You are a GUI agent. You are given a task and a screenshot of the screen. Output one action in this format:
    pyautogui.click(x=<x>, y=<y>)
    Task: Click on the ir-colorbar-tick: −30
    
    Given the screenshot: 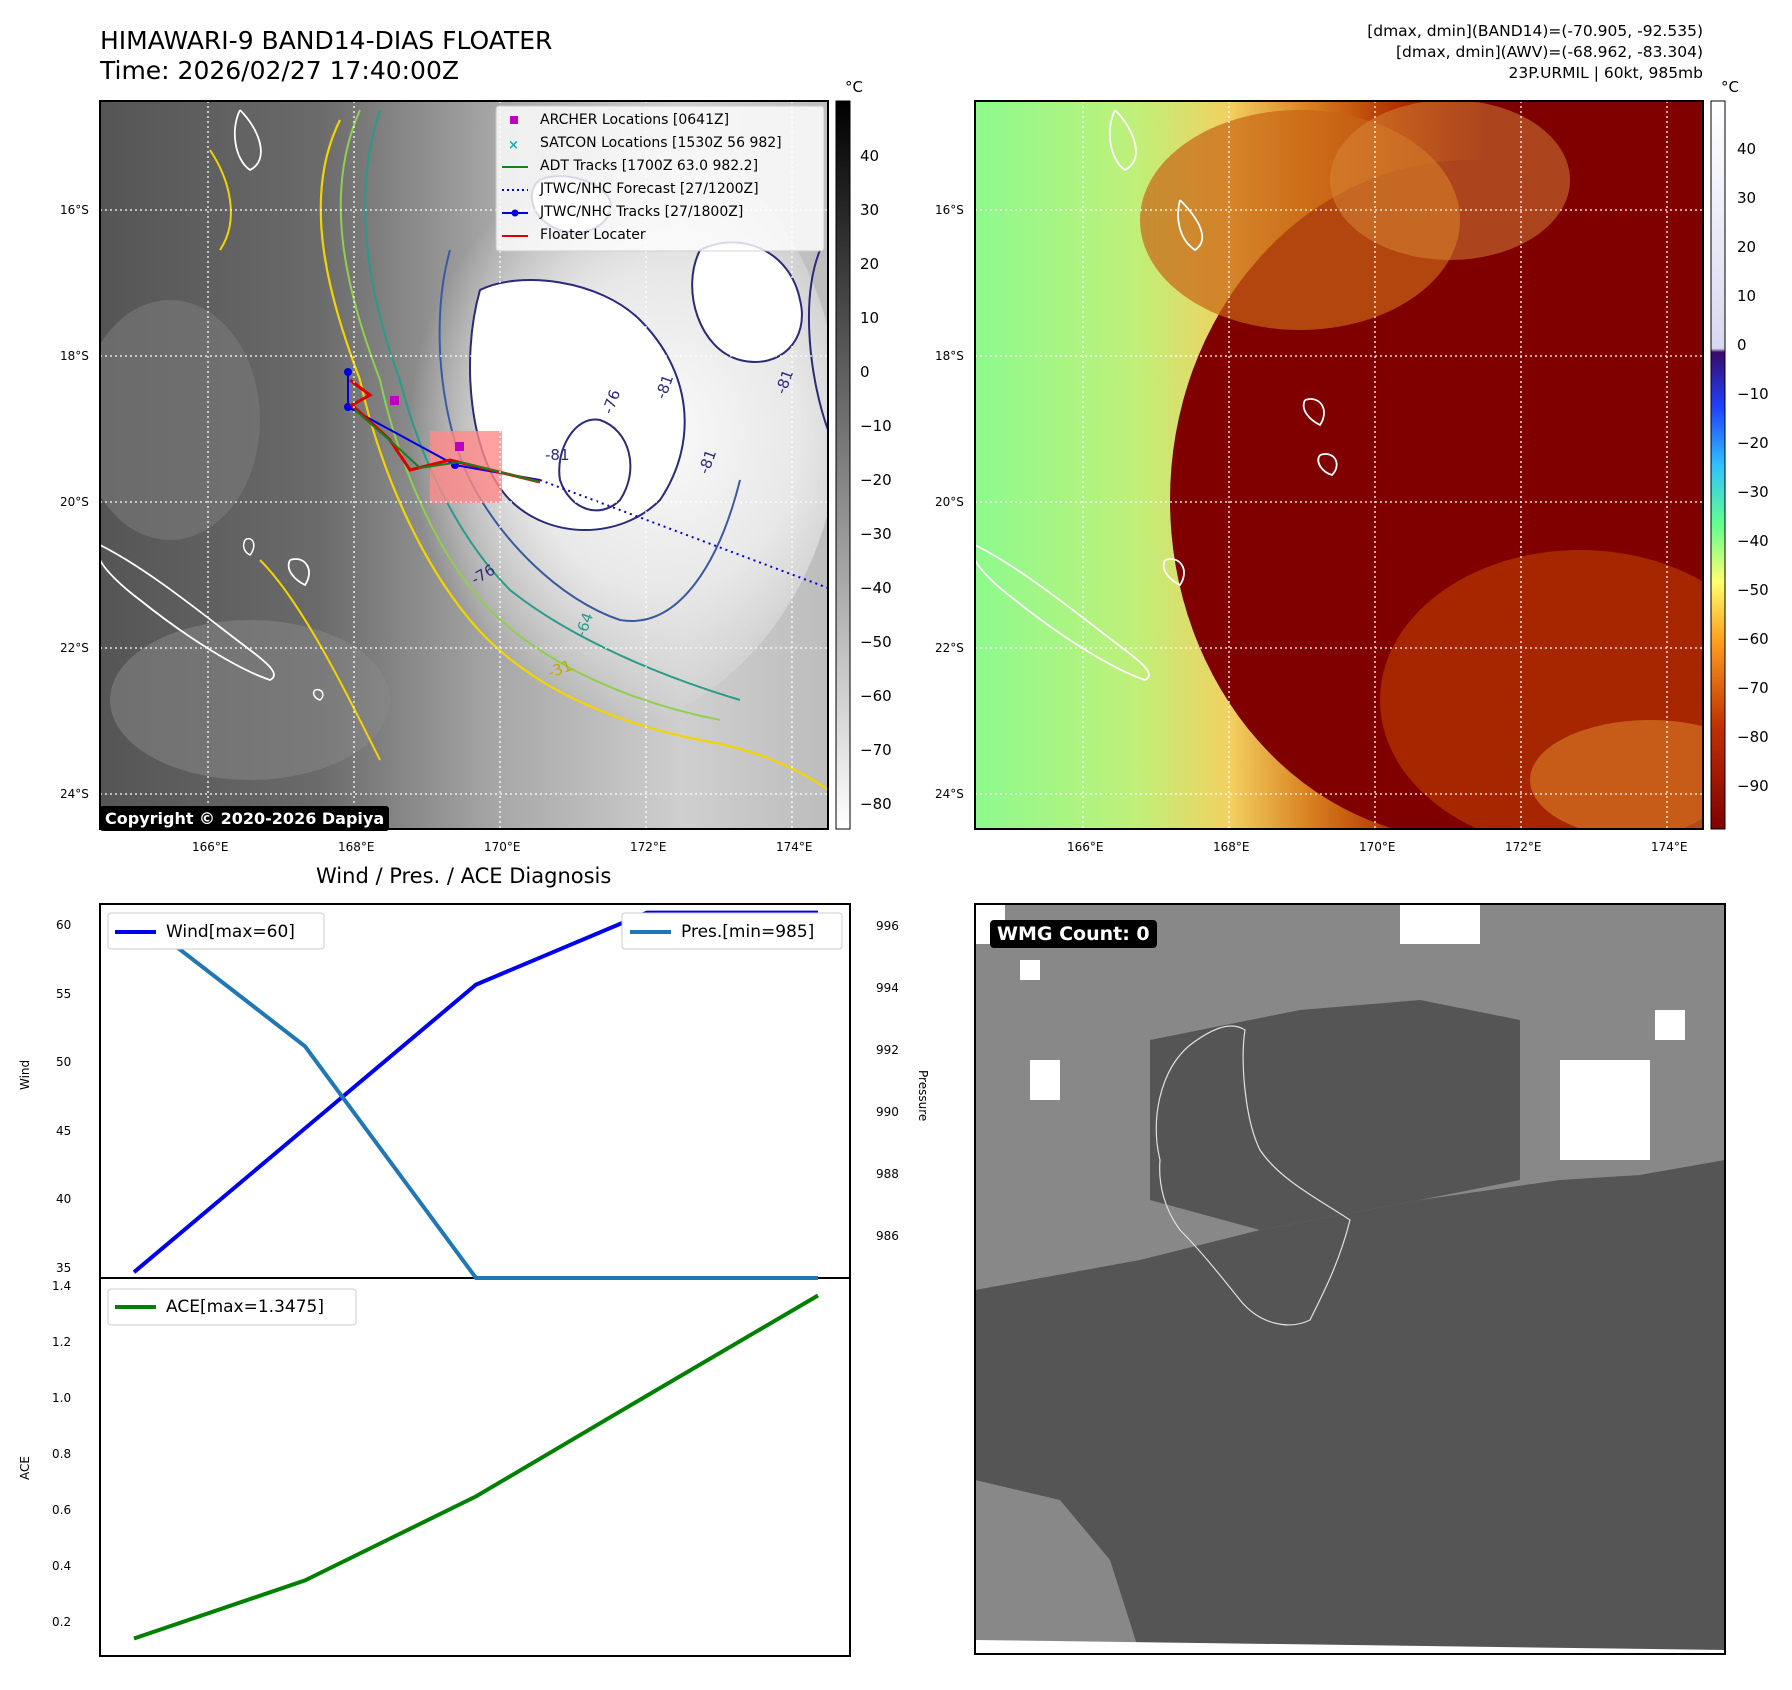 What is the action you would take?
    pyautogui.click(x=876, y=534)
    